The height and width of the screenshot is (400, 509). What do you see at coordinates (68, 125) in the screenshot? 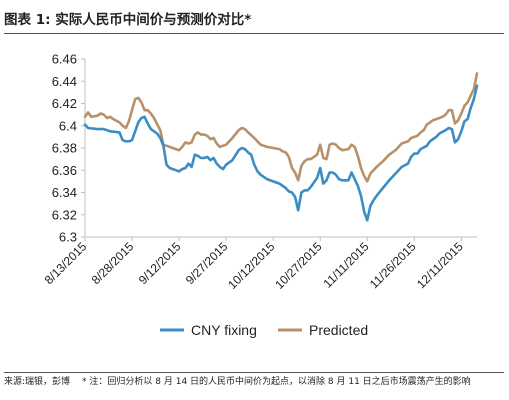
I see `y-tick-label: 6.4` at bounding box center [68, 125].